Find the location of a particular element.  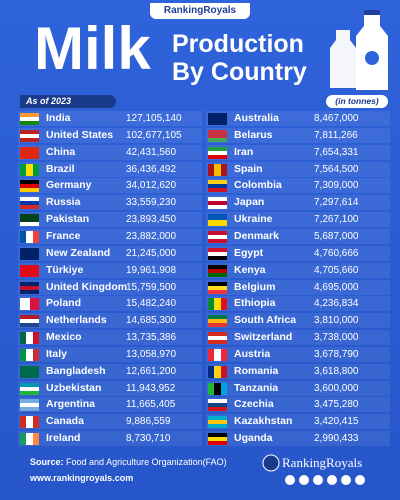

table-row: Ireland 8,730,710 is located at coordinates (110, 439).